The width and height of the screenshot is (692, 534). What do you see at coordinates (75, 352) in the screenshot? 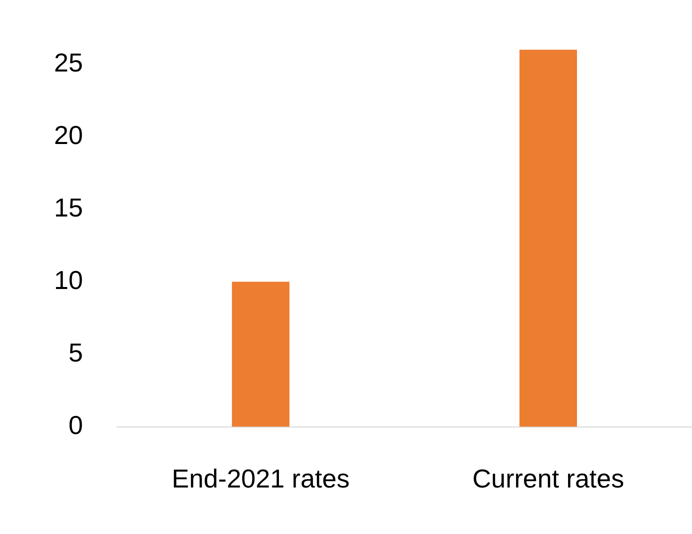
I see `y-tick-label: 5` at bounding box center [75, 352].